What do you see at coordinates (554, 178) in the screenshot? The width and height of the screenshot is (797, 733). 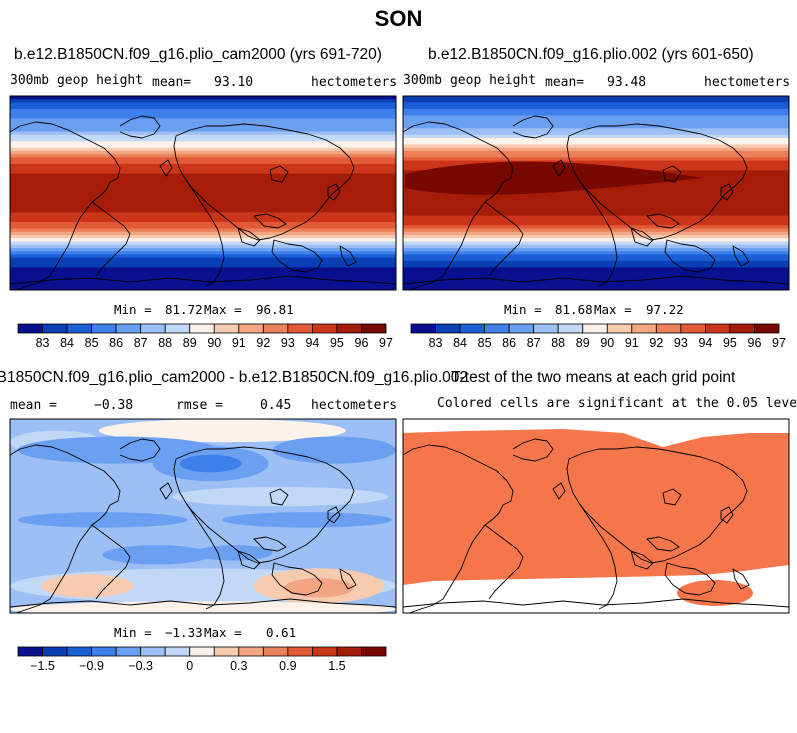 I see `max-contour-region` at bounding box center [554, 178].